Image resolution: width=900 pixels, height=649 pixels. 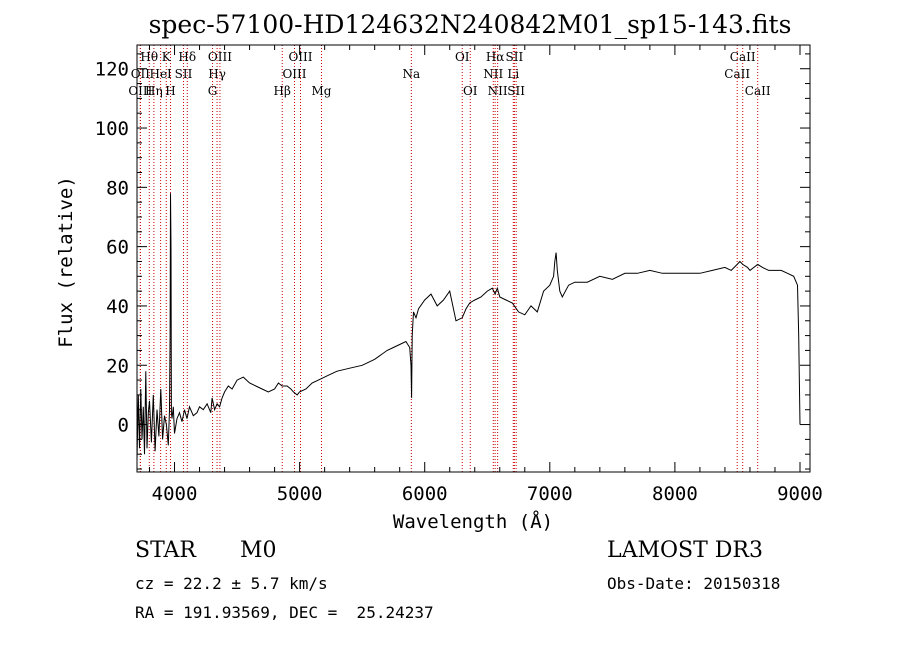 What do you see at coordinates (294, 74) in the screenshot?
I see `line-label-13: OIII` at bounding box center [294, 74].